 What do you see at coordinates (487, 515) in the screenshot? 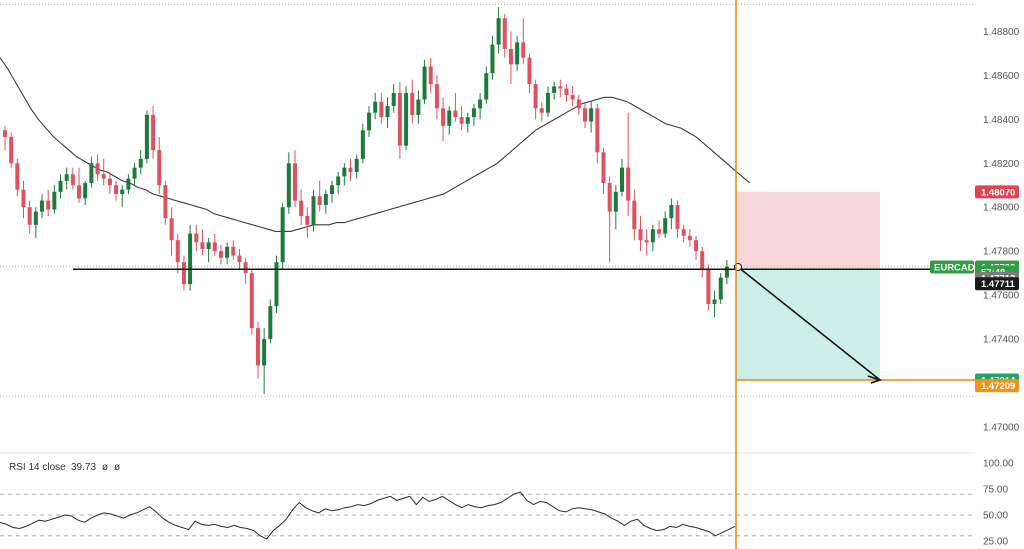
I see `rsi-indicator-pane` at bounding box center [487, 515].